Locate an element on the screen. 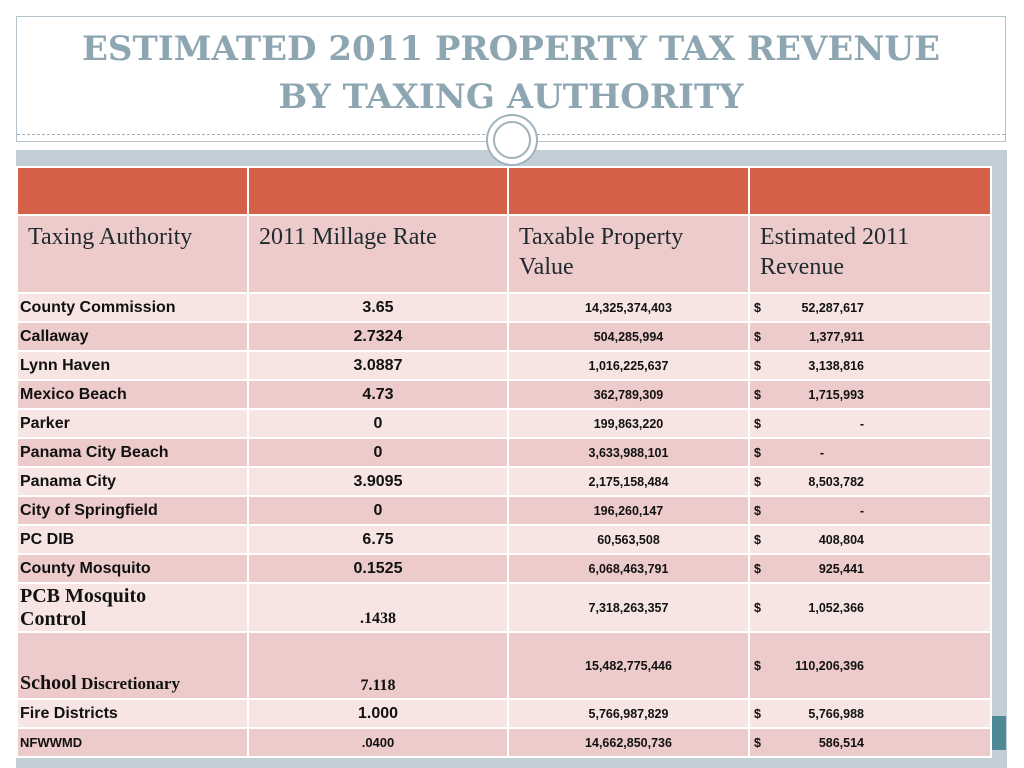 The image size is (1024, 768). accent-block is located at coordinates (998, 733).